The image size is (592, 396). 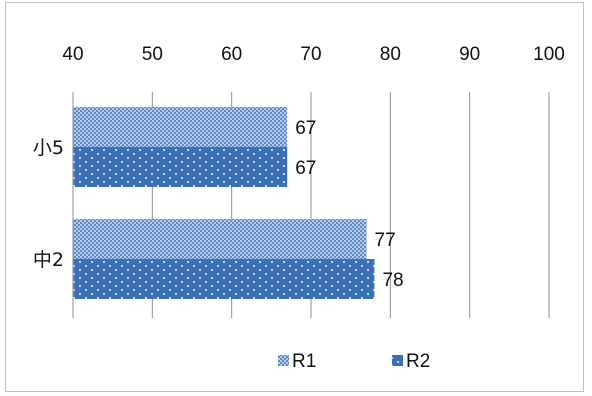 What do you see at coordinates (354, 361) in the screenshot?
I see `legend: R1 R2` at bounding box center [354, 361].